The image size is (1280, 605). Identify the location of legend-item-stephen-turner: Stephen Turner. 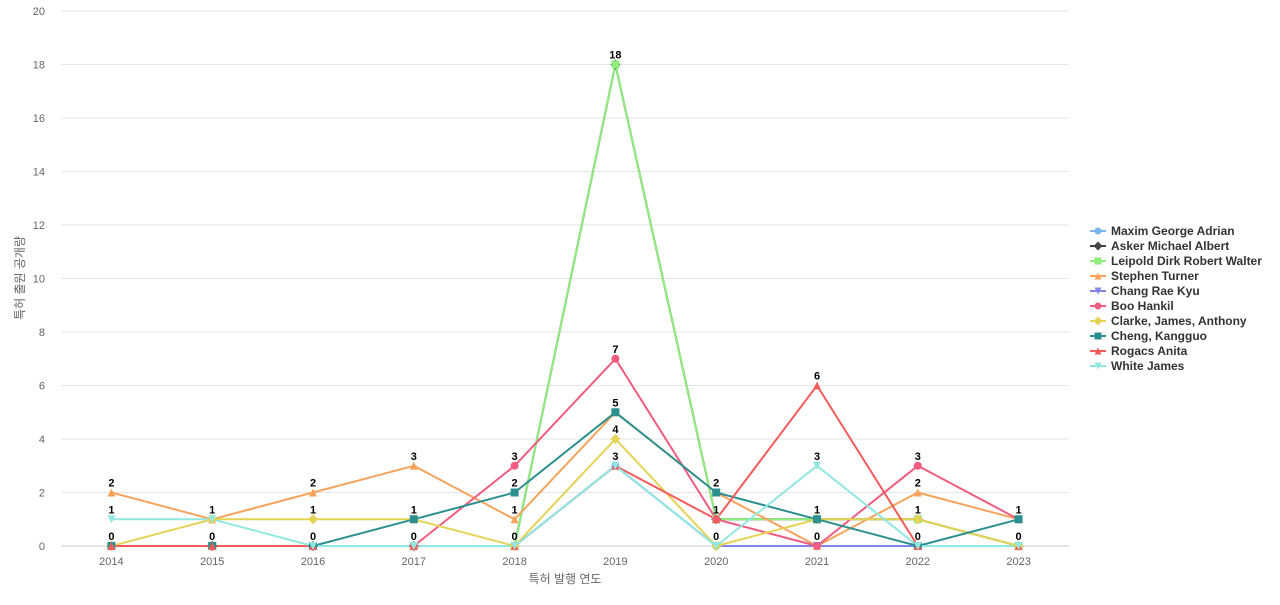
(1144, 276).